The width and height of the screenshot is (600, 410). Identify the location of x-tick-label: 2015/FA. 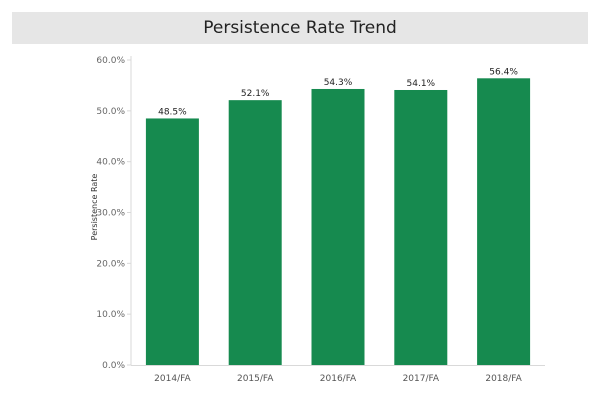
(255, 379).